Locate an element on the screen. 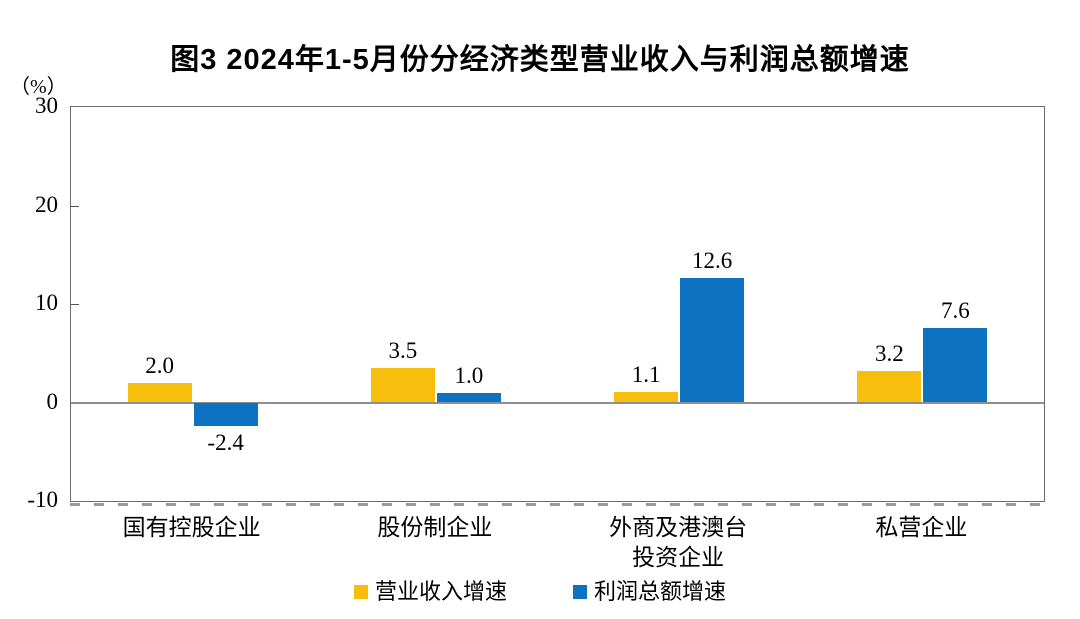  bar-营业收入增速-股份制企业 is located at coordinates (402, 385).